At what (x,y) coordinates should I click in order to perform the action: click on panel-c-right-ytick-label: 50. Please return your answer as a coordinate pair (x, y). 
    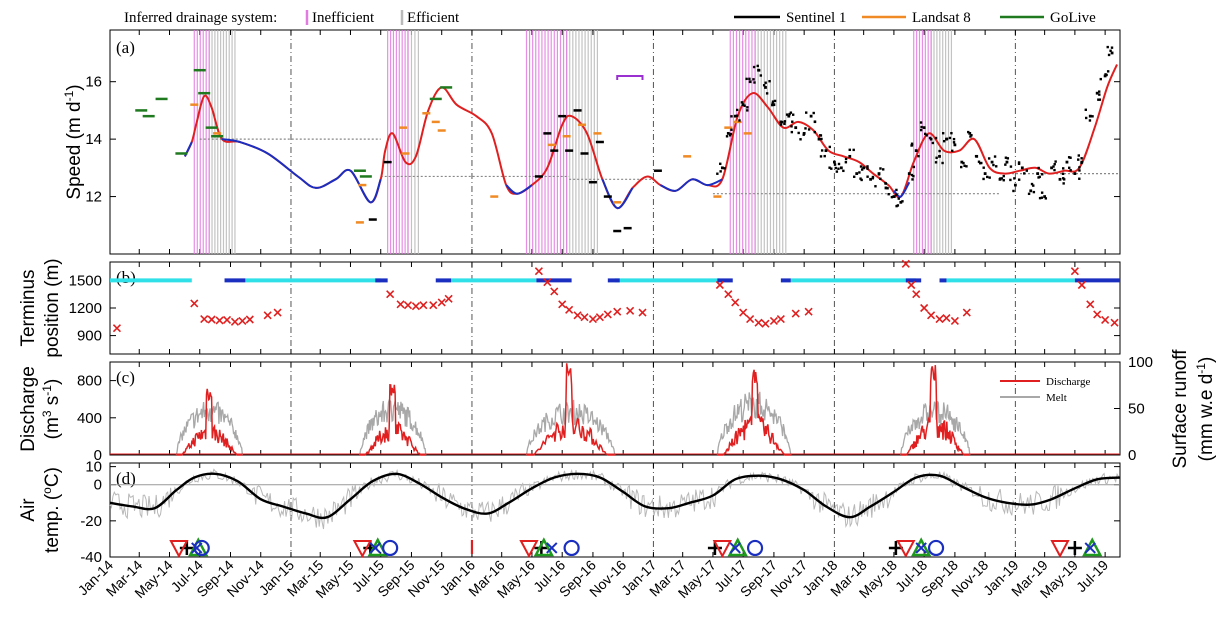
    Looking at the image, I should click on (1136, 409).